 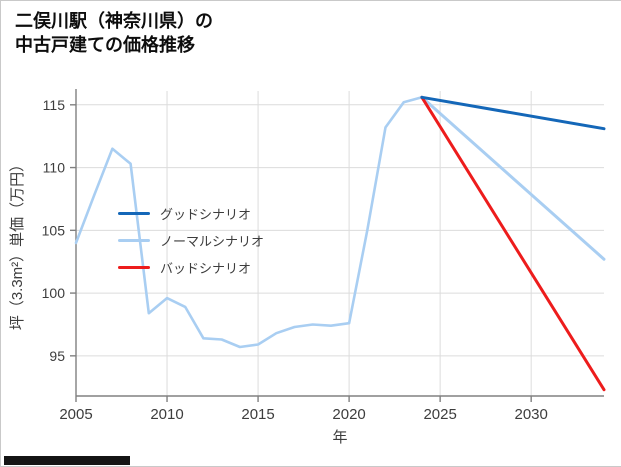 What do you see at coordinates (439, 414) in the screenshot?
I see `x-tick-label: 2025` at bounding box center [439, 414].